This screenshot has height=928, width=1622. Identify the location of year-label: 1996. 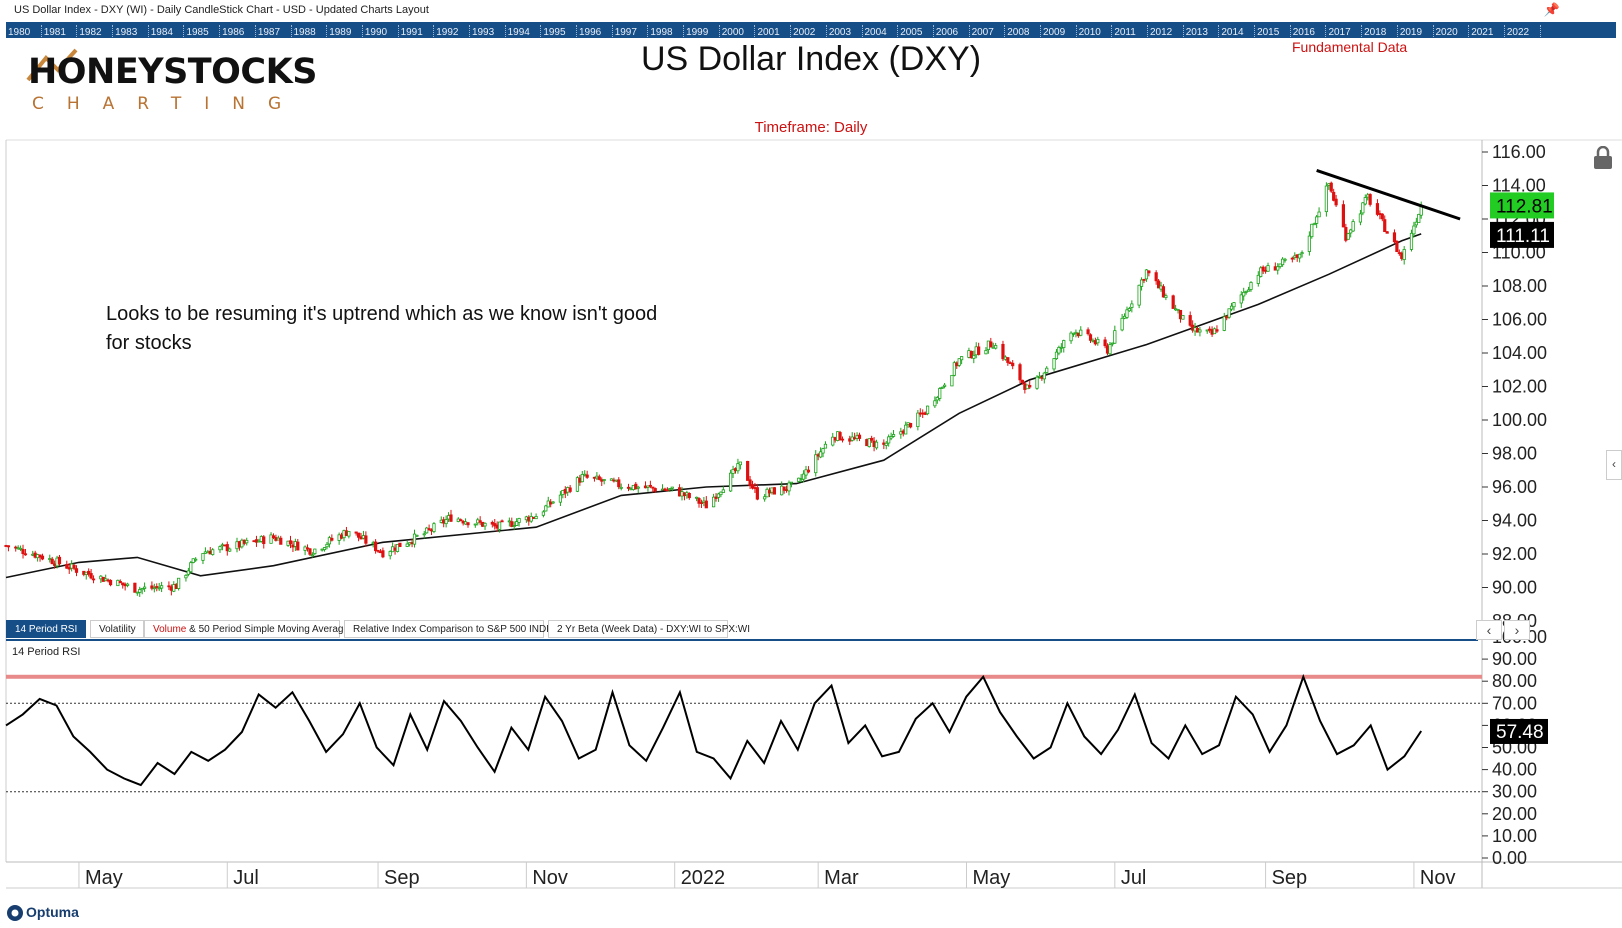
(595, 31).